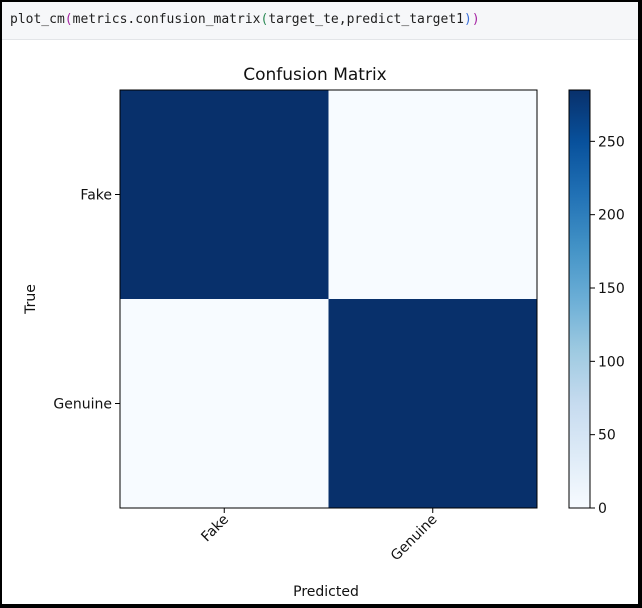 This screenshot has height=608, width=642. What do you see at coordinates (611, 216) in the screenshot?
I see `colorbar-tick-label: 200` at bounding box center [611, 216].